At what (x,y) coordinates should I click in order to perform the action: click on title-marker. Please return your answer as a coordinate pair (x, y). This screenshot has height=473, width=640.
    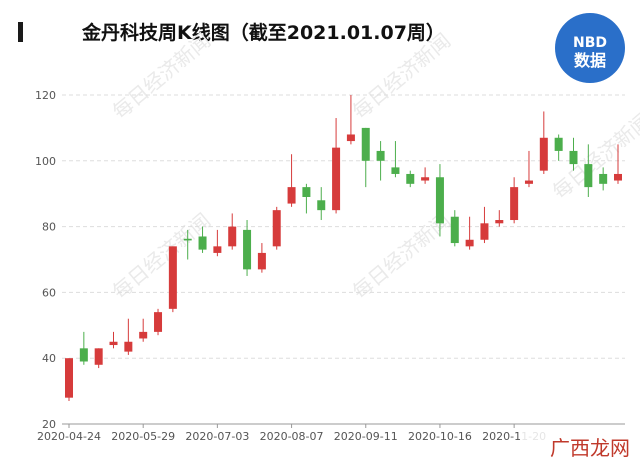
    Looking at the image, I should click on (20, 32).